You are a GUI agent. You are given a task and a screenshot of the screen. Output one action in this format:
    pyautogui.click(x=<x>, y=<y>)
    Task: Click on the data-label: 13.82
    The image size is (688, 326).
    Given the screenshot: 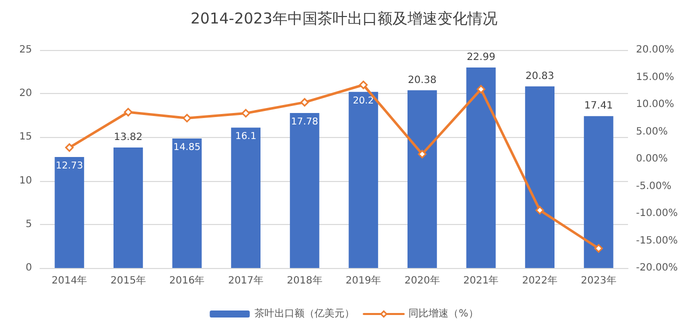 What is the action you would take?
    pyautogui.click(x=128, y=137)
    